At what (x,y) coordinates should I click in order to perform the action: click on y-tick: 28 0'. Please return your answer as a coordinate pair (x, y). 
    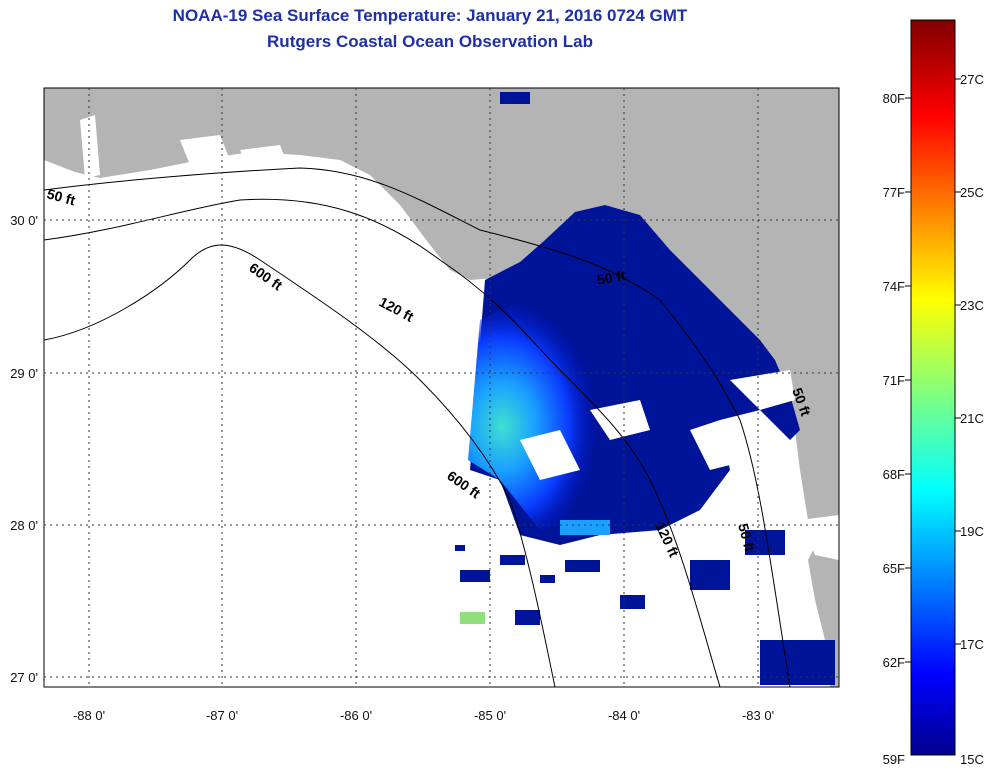
    Looking at the image, I should click on (24, 525).